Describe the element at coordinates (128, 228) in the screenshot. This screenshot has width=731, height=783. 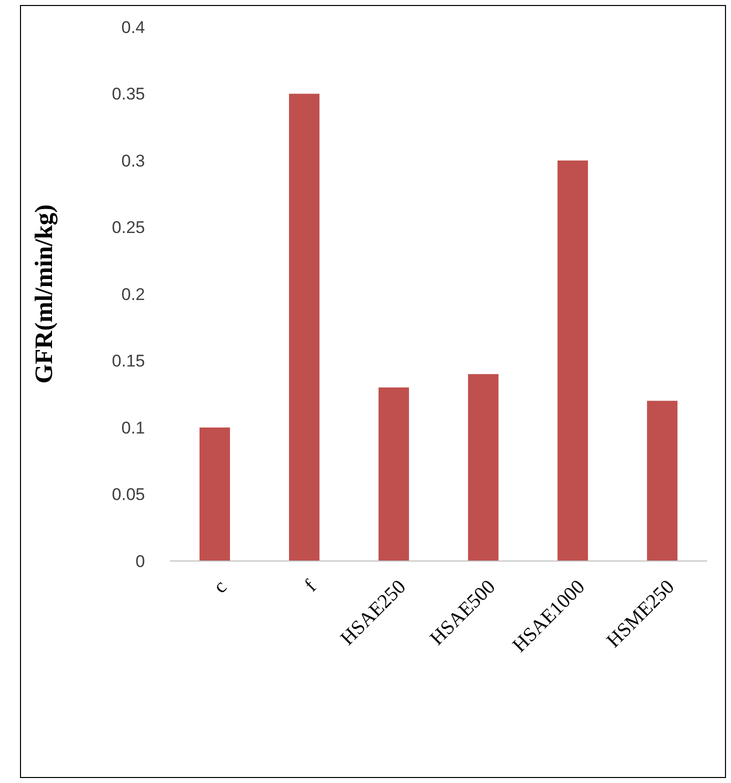
I see `y-tick-label: 0.25` at that location.